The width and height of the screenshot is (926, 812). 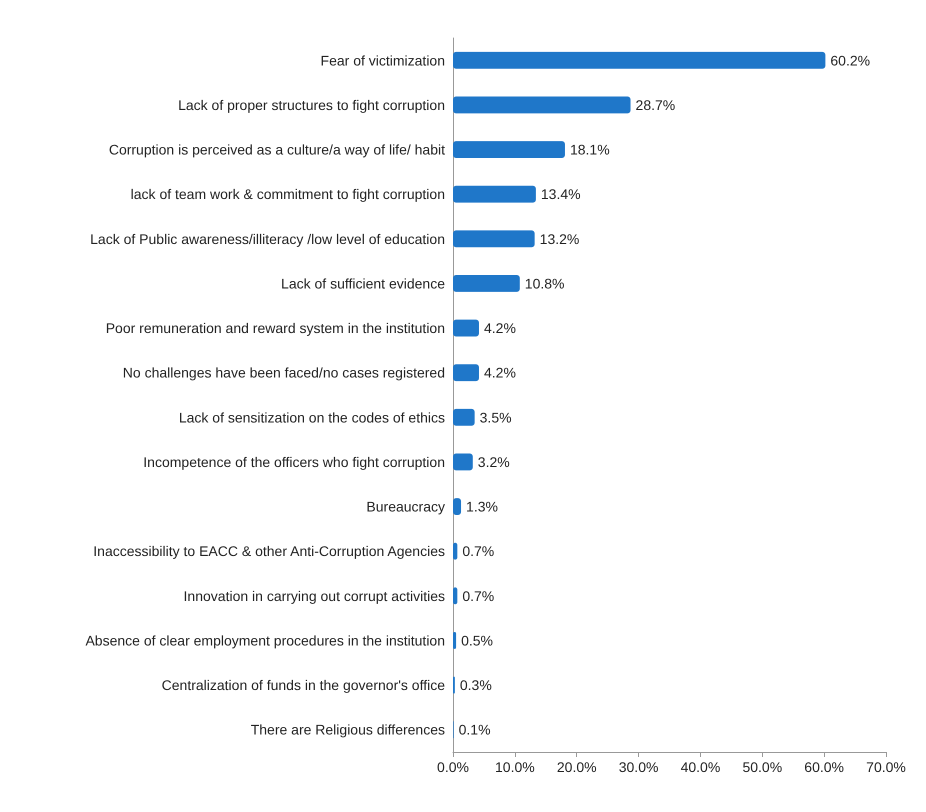 I want to click on x-tick-label: 70.0%, so click(x=886, y=767).